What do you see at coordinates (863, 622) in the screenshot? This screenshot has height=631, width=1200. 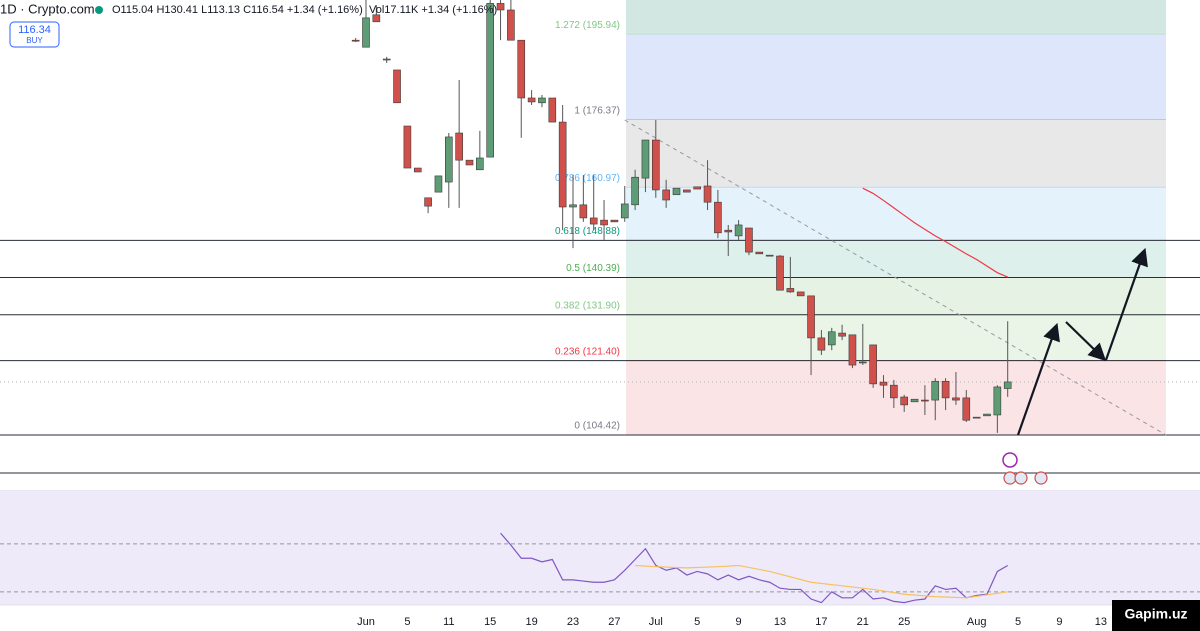 I see `x-tick-label: 21` at bounding box center [863, 622].